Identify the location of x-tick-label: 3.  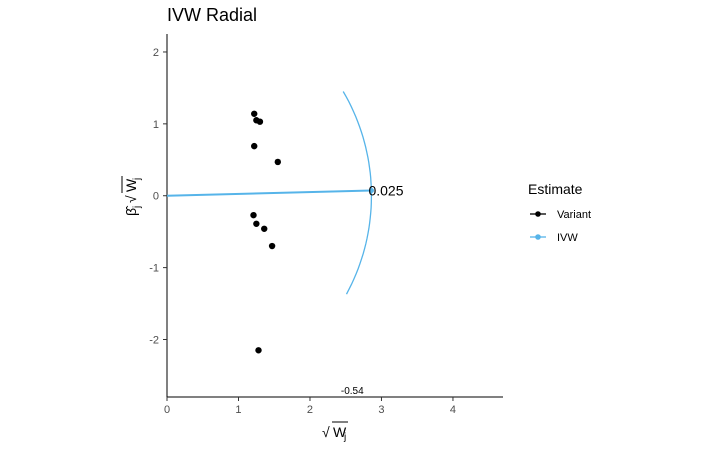
(381, 410).